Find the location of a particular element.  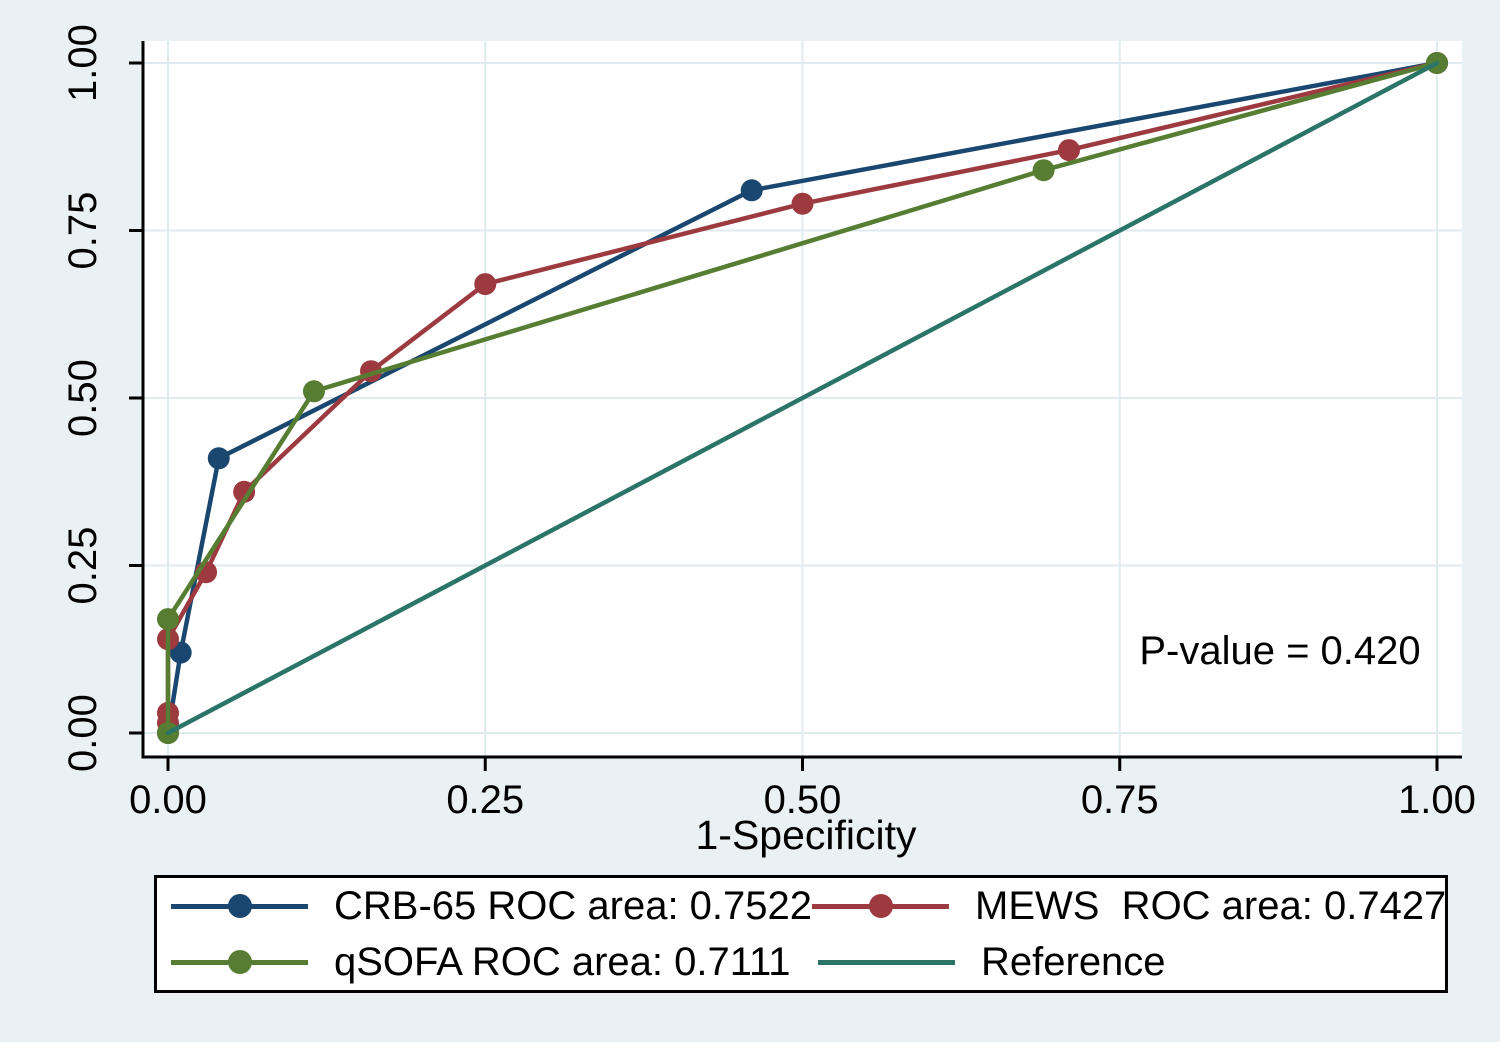

y-tick-label: 0.50 is located at coordinates (83, 398).